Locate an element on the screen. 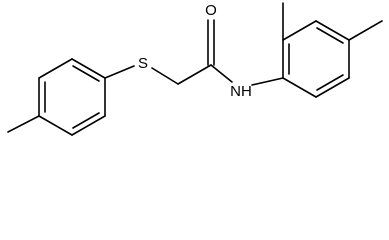  atom-label: S is located at coordinates (143, 63).